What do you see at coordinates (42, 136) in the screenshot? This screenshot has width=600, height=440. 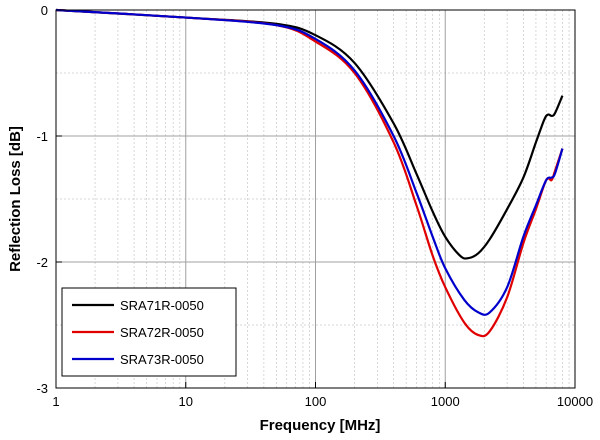 I see `y-tick-label: -1` at bounding box center [42, 136].